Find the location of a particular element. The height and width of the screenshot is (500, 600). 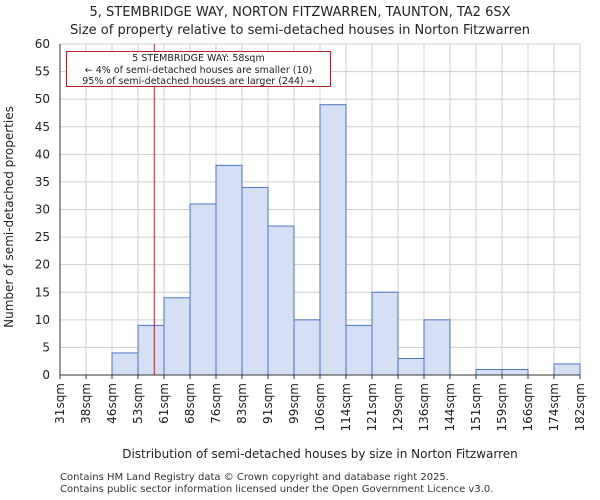

y-tick-label: 55 is located at coordinates (42, 72).